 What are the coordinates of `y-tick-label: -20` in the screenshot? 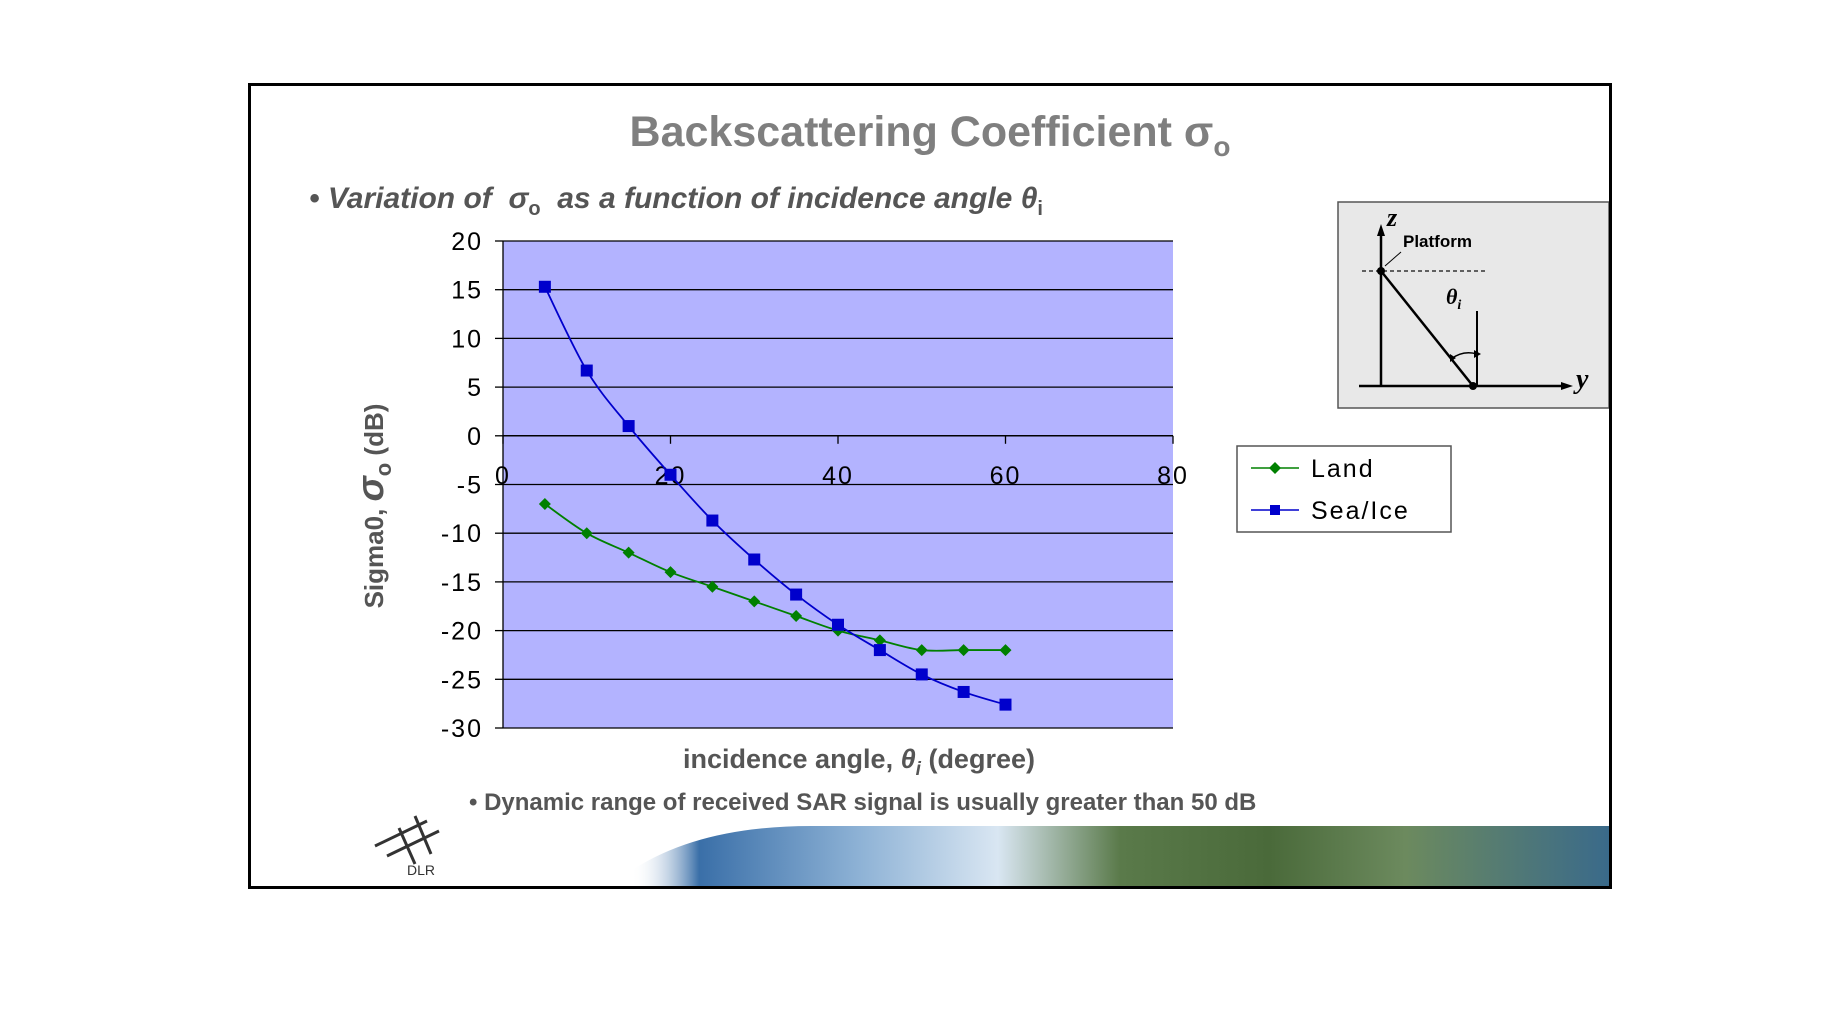 It's located at (462, 632).